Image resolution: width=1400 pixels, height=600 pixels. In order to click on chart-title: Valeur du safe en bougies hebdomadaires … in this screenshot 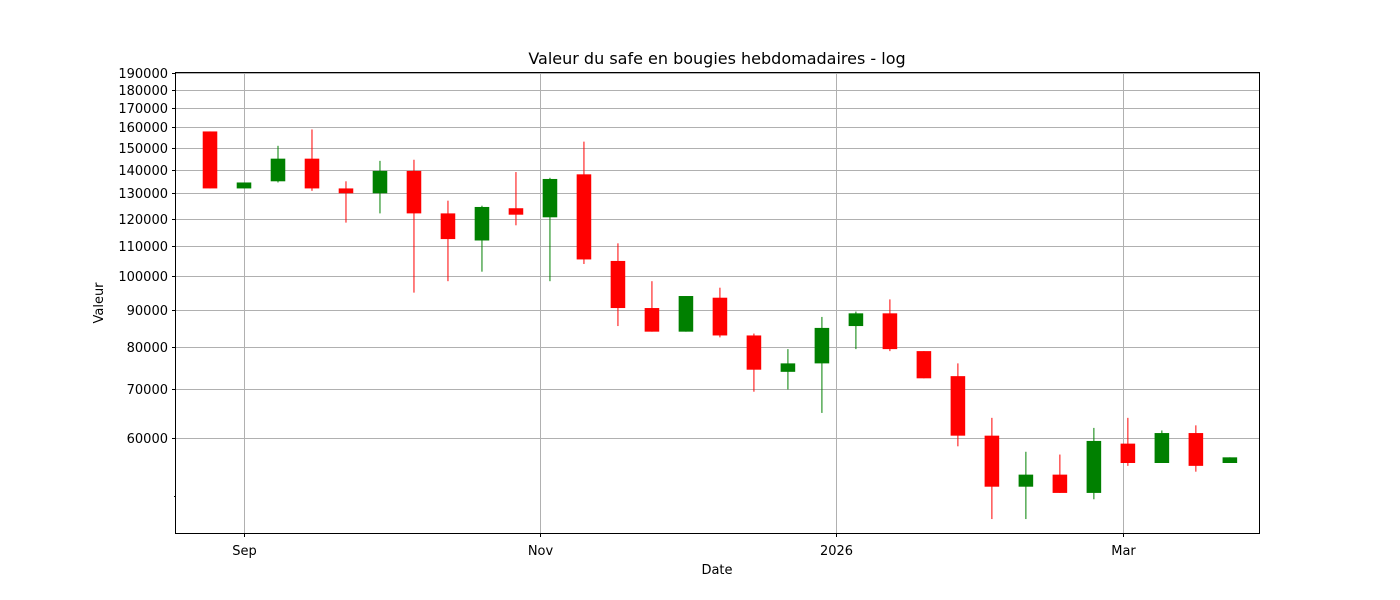, I will do `click(716, 58)`.